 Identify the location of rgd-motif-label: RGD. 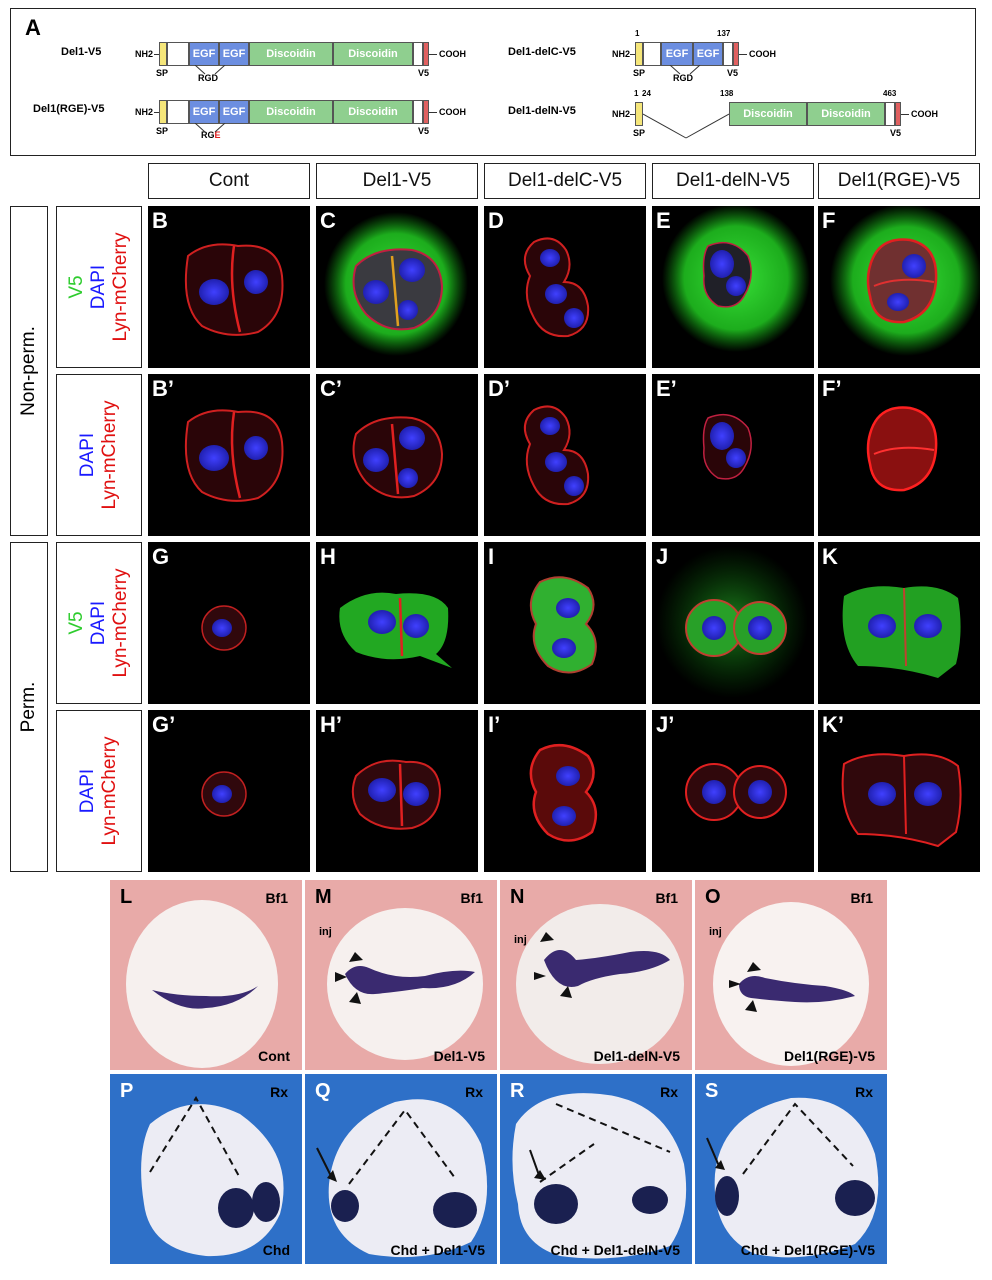
(683, 78).